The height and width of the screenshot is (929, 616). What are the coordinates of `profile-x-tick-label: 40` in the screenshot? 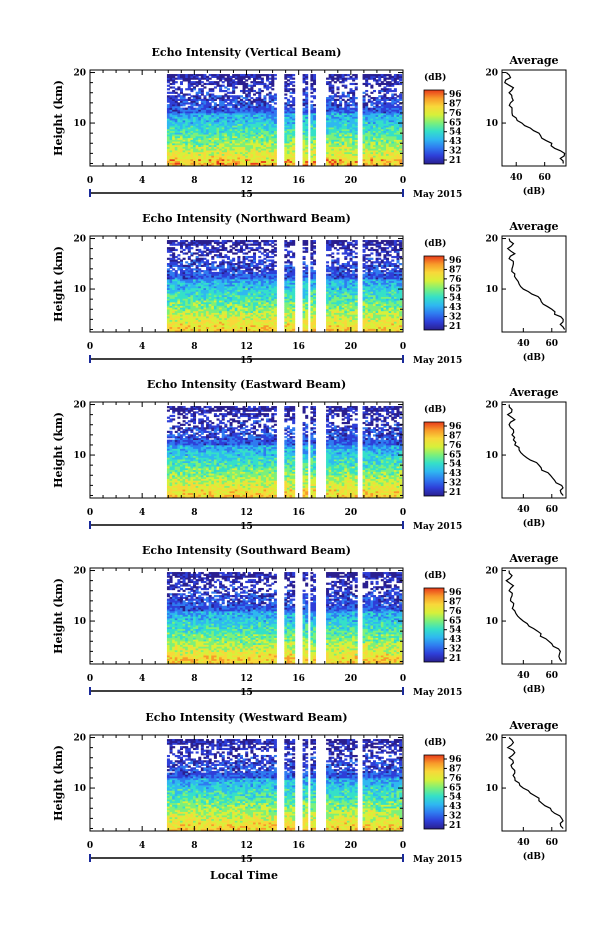 It's located at (516, 178).